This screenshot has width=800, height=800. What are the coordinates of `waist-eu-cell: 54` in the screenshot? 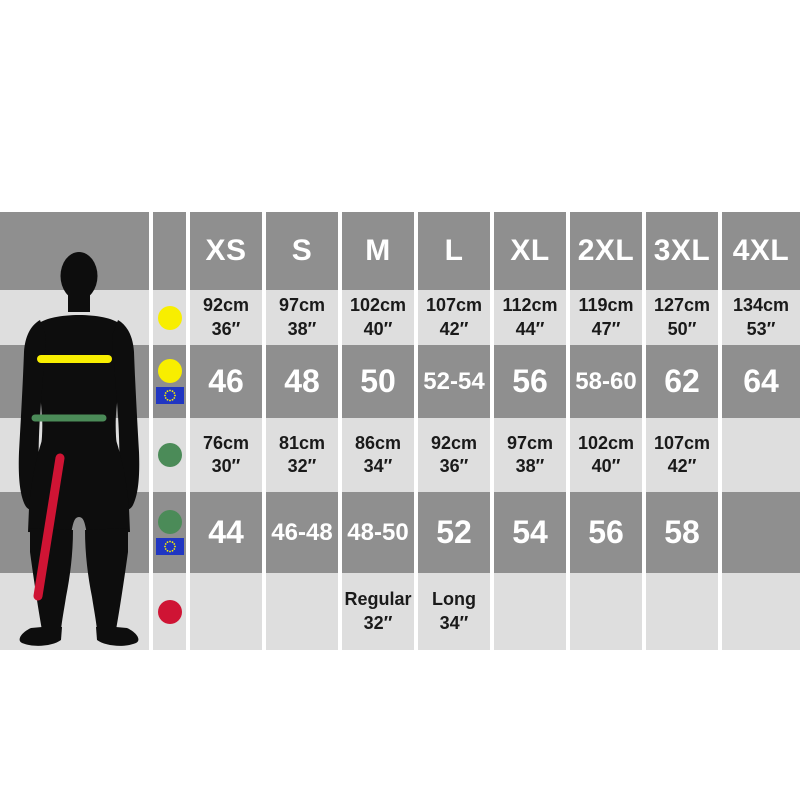 It's located at (530, 532).